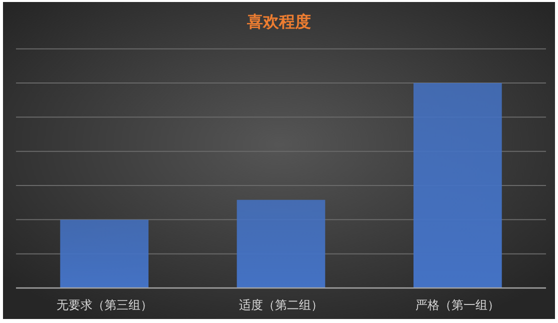 The width and height of the screenshot is (558, 323). Describe the element at coordinates (281, 305) in the screenshot. I see `x-tick-label: 适度（第二组）` at that location.